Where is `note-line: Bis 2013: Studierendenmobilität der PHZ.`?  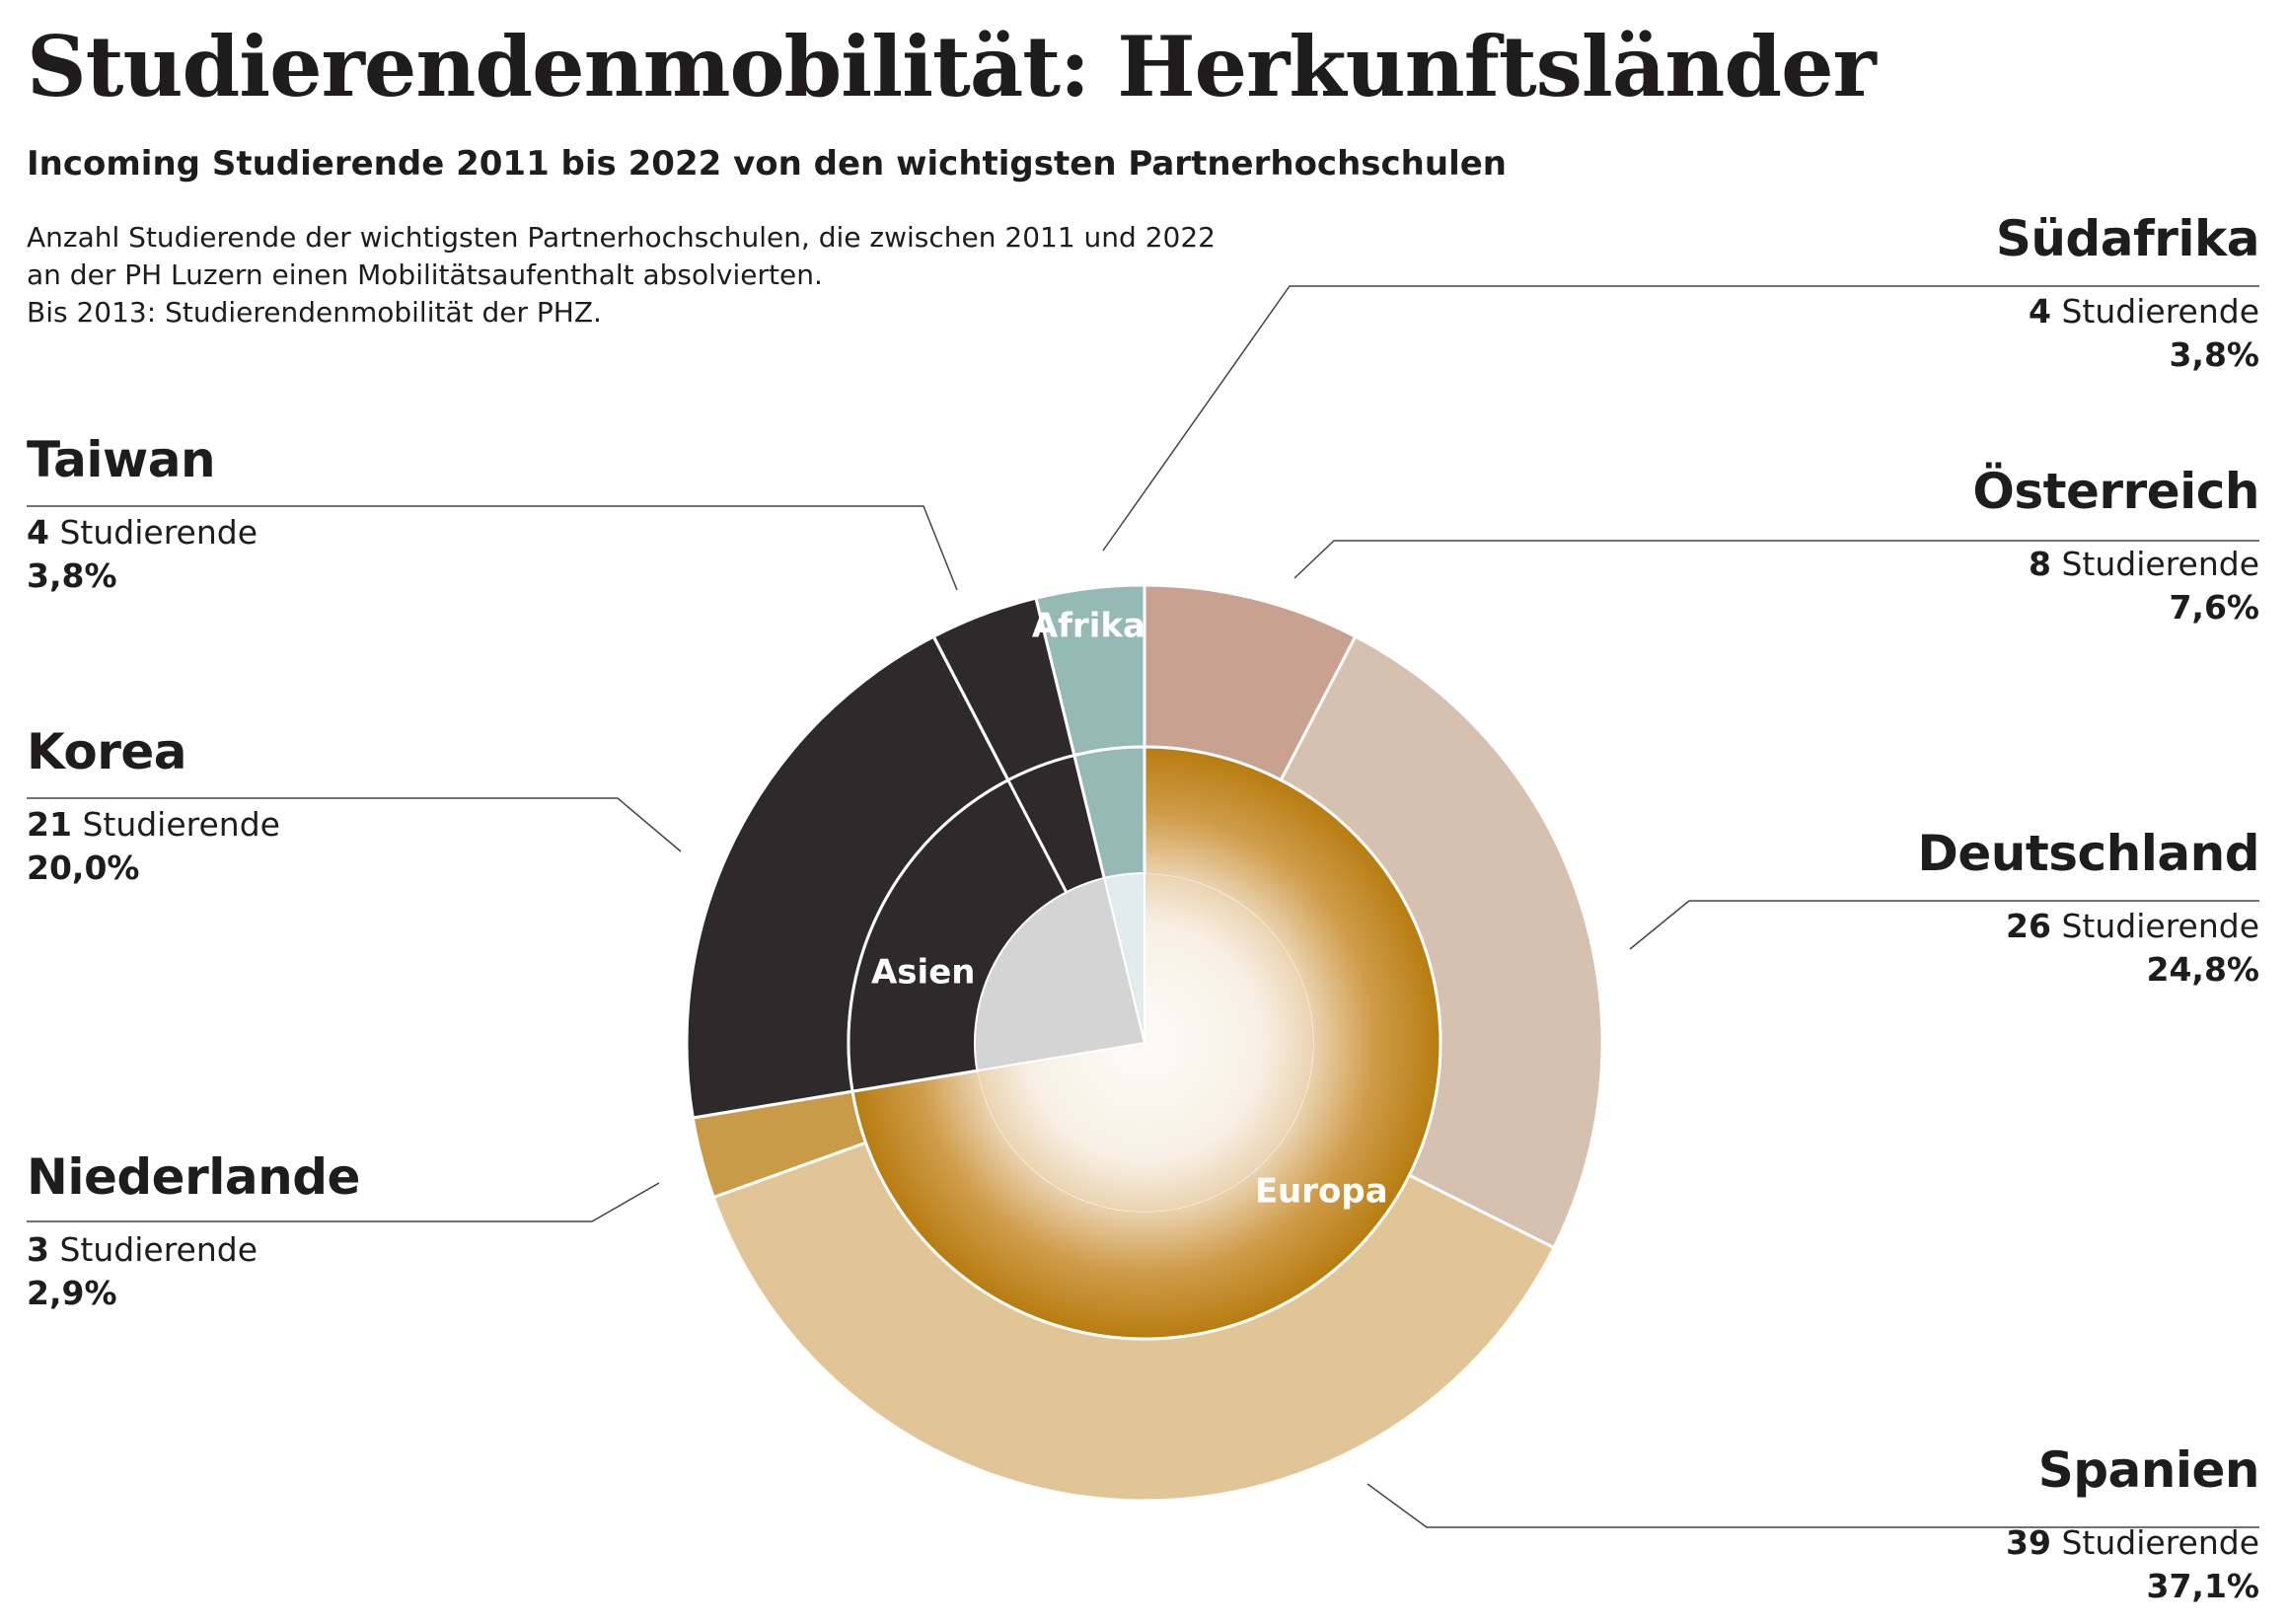 note-line: Bis 2013: Studierendenmobilität der PHZ. is located at coordinates (314, 312).